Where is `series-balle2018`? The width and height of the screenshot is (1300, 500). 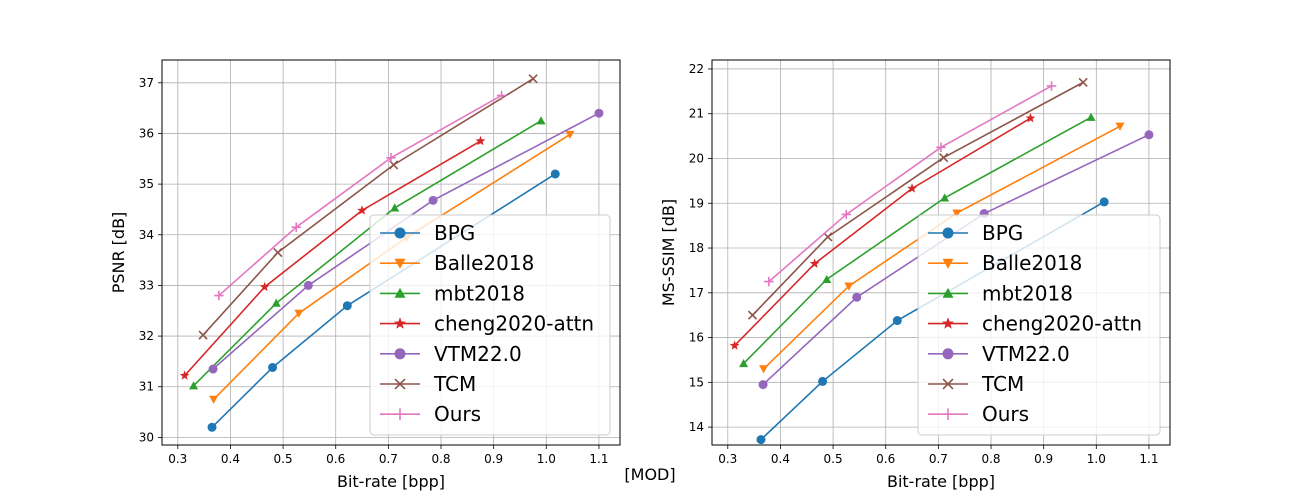 series-balle2018 is located at coordinates (942, 248).